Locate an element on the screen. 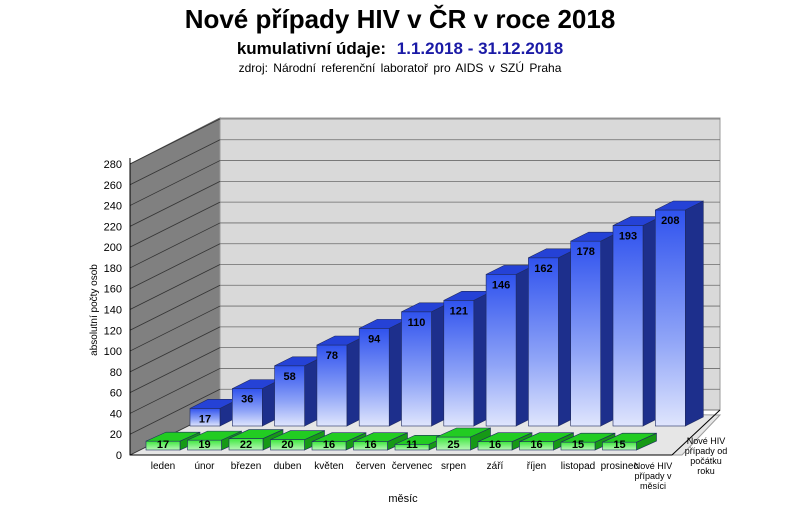 The width and height of the screenshot is (800, 526). data-label-cumulative: 146 is located at coordinates (501, 285).